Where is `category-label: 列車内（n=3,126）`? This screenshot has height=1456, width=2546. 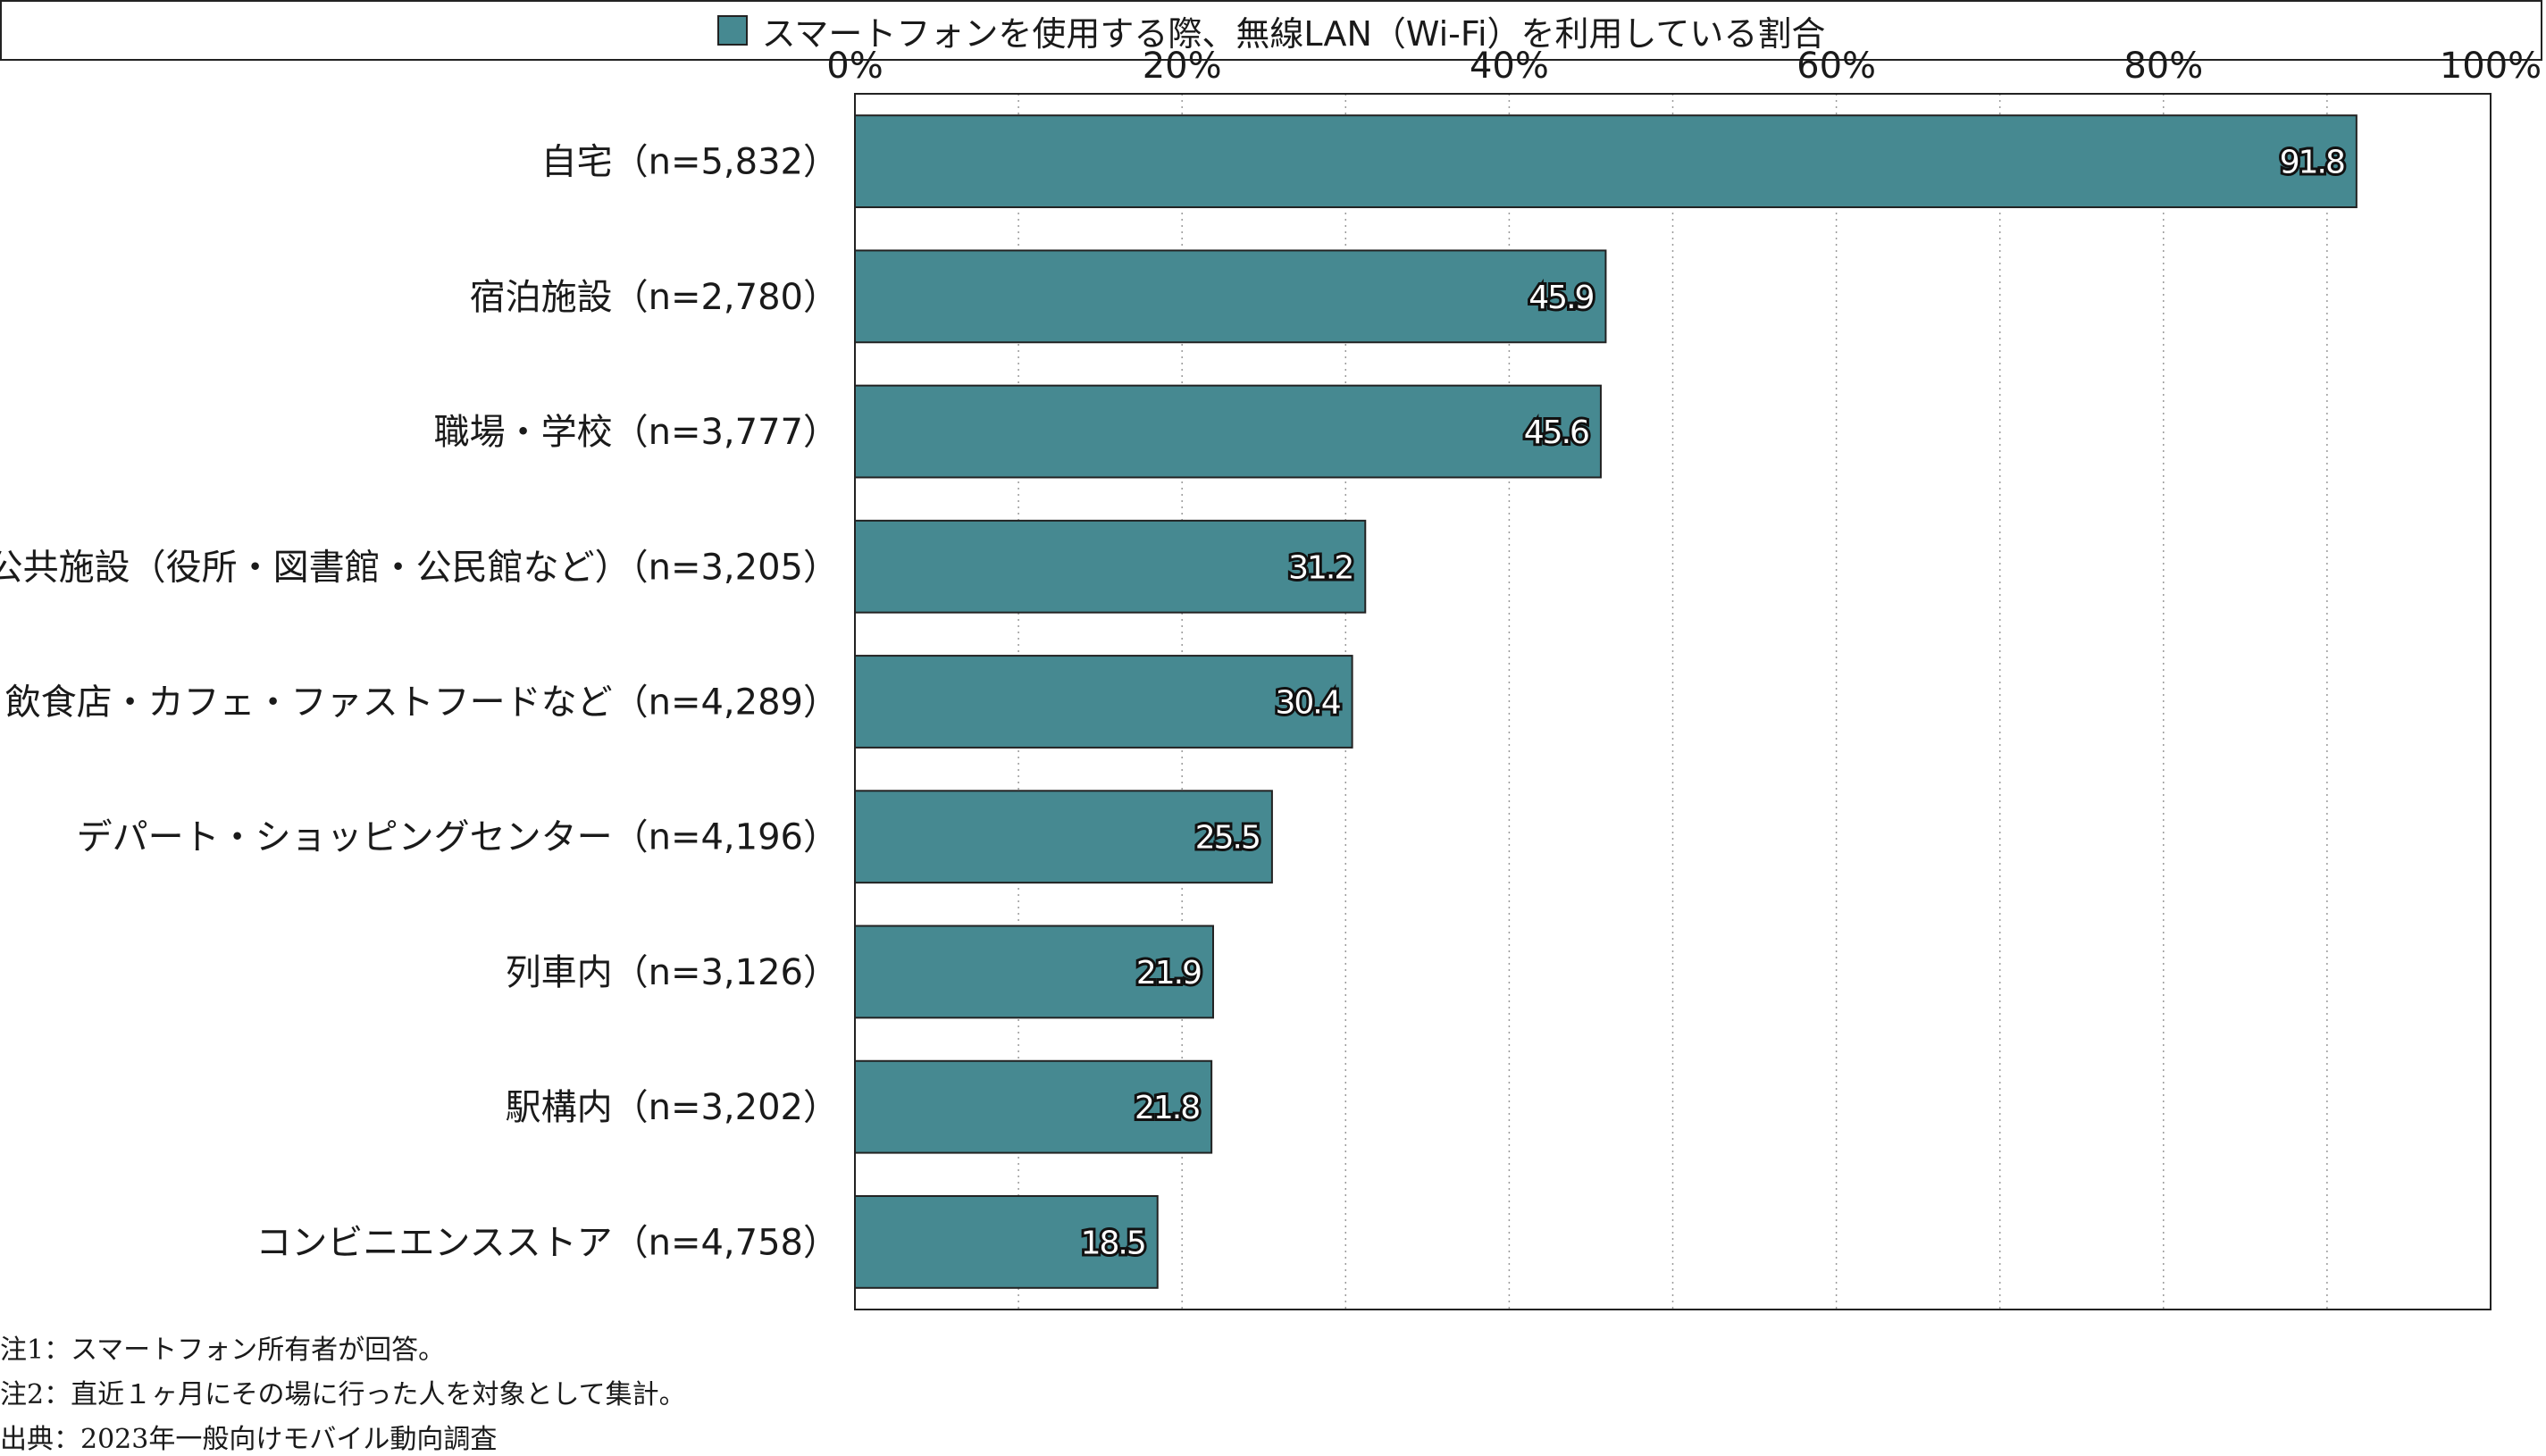
category-label: 列車内（n=3,126） is located at coordinates (672, 972).